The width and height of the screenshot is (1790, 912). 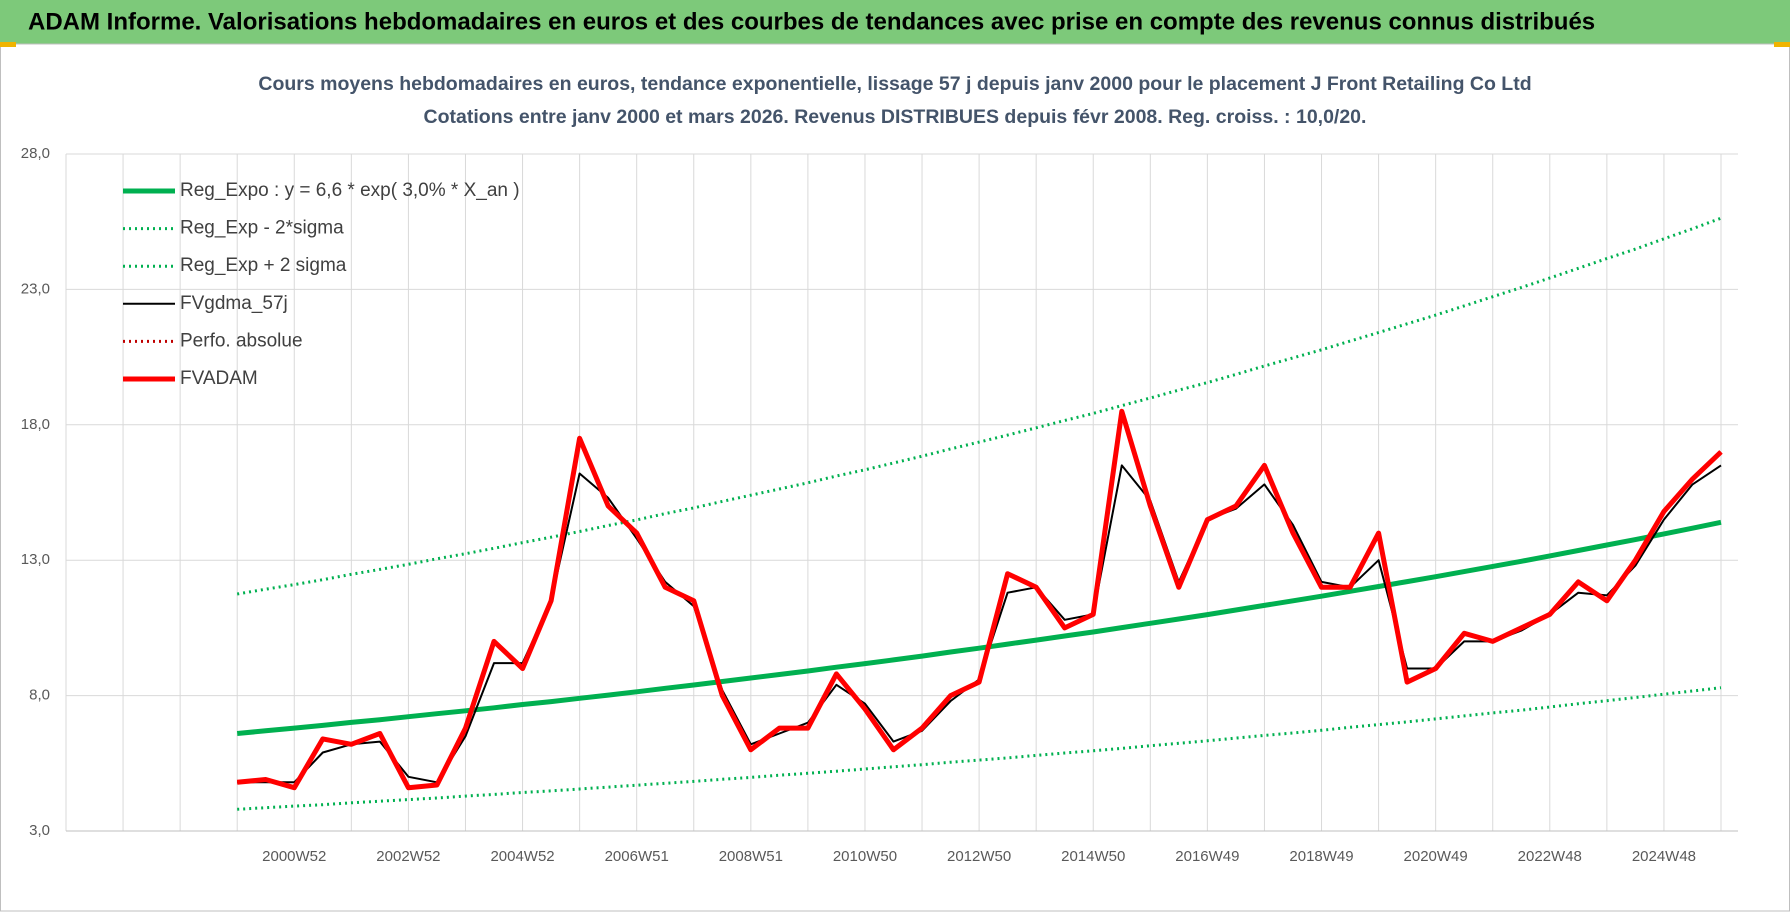 I want to click on x-tick-label: 2008W51, so click(x=751, y=856).